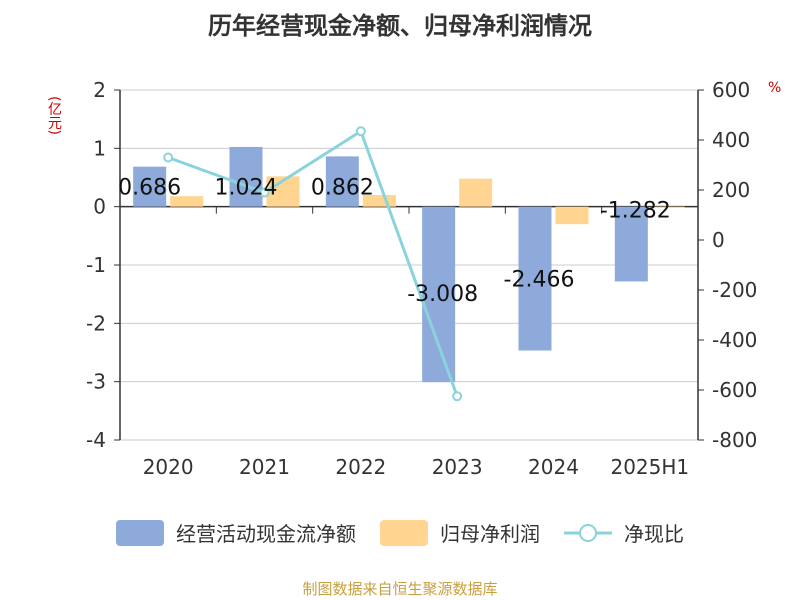 The width and height of the screenshot is (800, 600). What do you see at coordinates (588, 532) in the screenshot?
I see `legend-swatch-cash-ratio` at bounding box center [588, 532].